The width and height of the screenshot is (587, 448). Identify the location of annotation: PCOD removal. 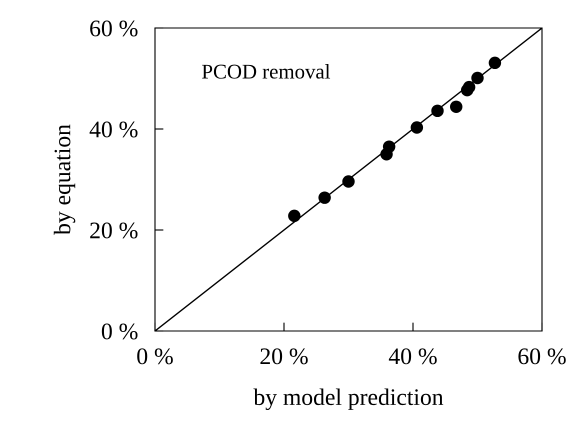
(266, 71).